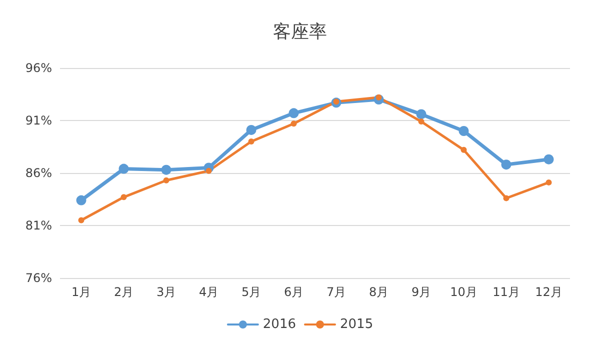 Image resolution: width=600 pixels, height=348 pixels. I want to click on y-tick-label: 76%, so click(38, 278).